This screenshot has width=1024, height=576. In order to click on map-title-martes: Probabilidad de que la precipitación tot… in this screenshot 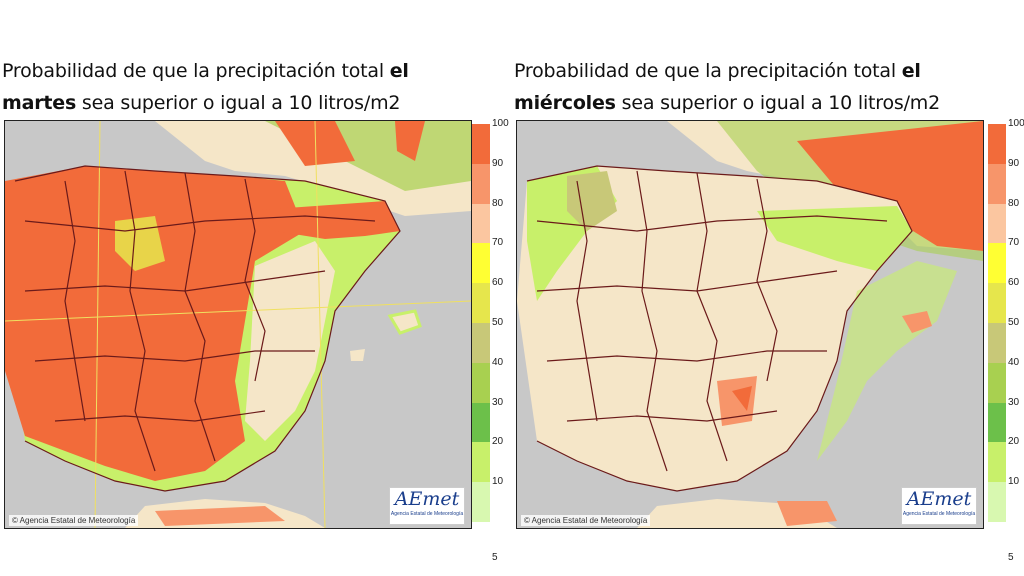, I will do `click(205, 87)`.